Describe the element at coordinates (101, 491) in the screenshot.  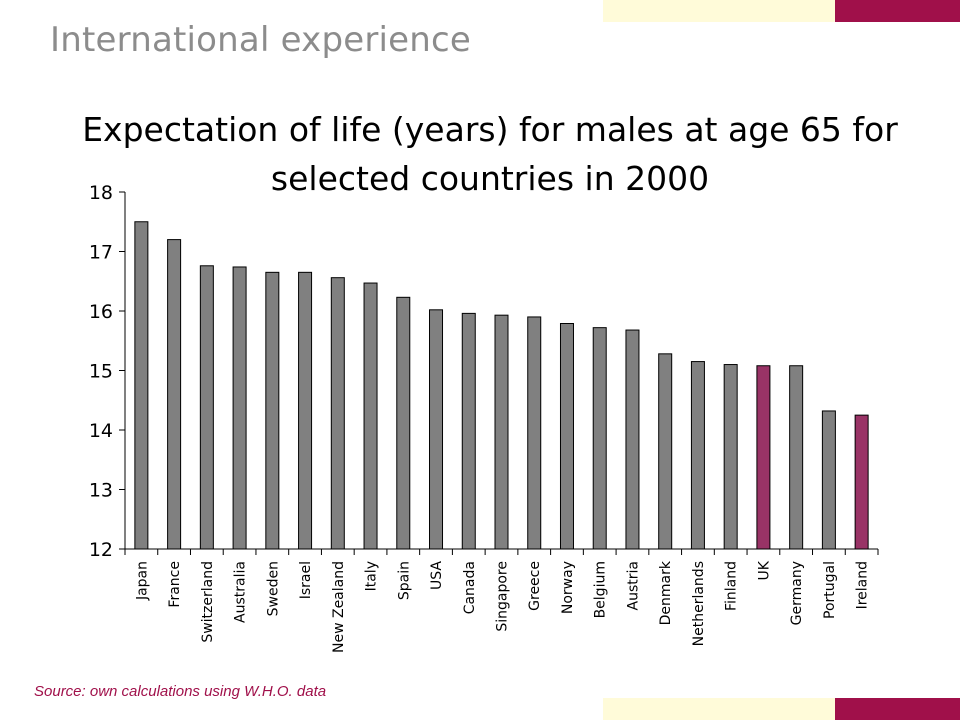
I see `y-tick-label: 13` at that location.